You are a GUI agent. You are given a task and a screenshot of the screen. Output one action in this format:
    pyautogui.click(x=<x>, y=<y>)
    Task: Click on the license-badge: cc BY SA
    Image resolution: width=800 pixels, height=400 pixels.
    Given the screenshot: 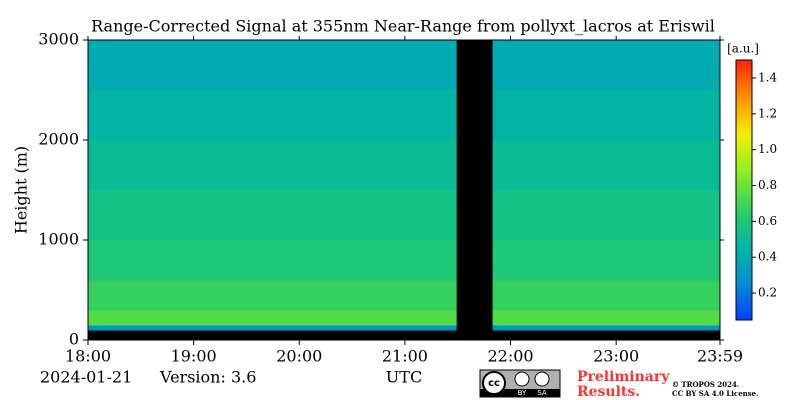 What is the action you would take?
    pyautogui.click(x=520, y=383)
    